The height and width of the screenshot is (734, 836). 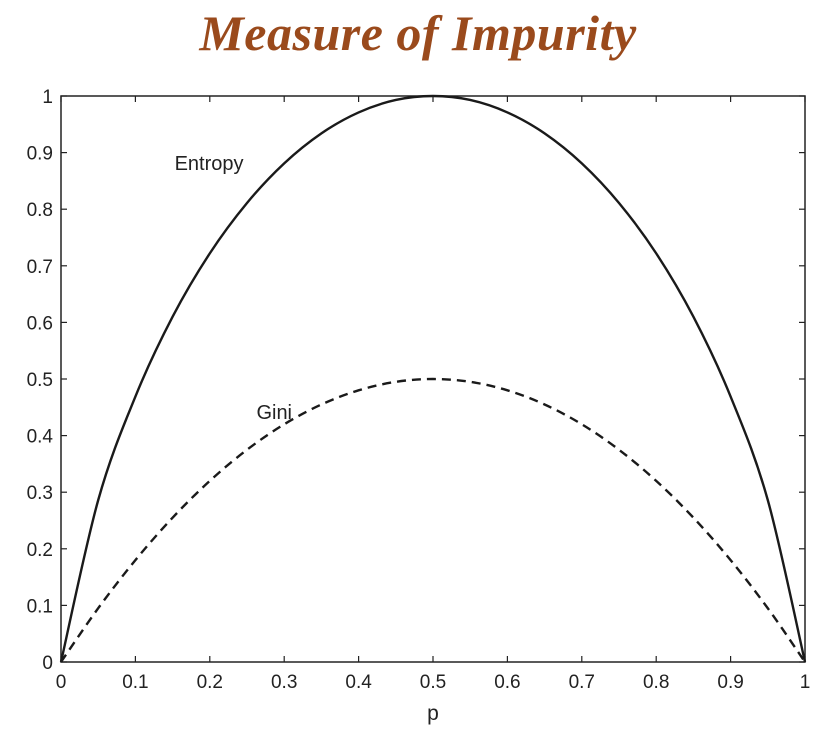 What do you see at coordinates (274, 413) in the screenshot?
I see `series-label-gini: Gini` at bounding box center [274, 413].